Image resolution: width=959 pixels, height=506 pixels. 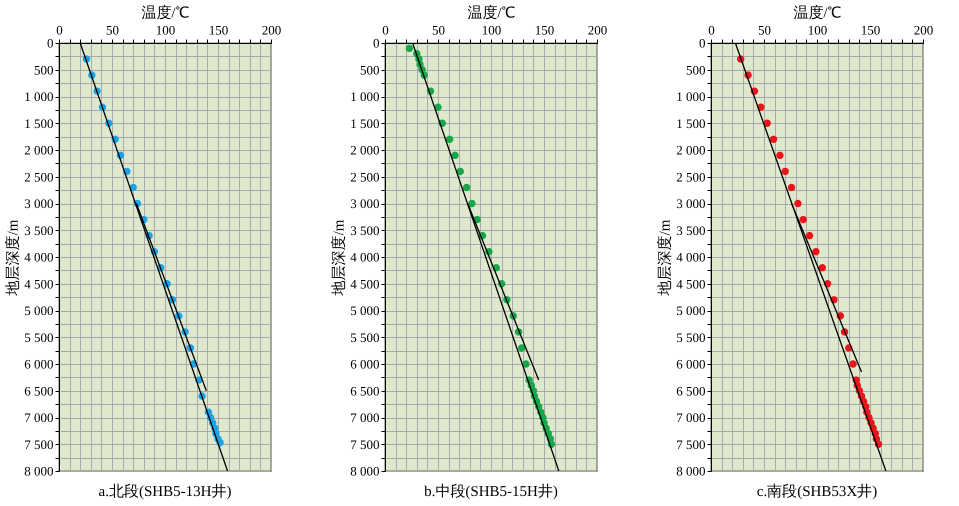 What do you see at coordinates (817, 491) in the screenshot?
I see `text: c.南段(SHB53X井)` at bounding box center [817, 491].